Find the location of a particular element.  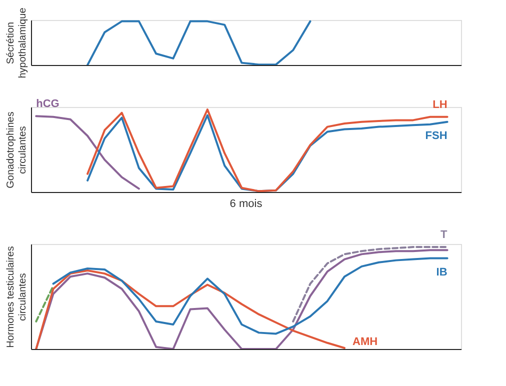

series-label: FSH is located at coordinates (436, 136).